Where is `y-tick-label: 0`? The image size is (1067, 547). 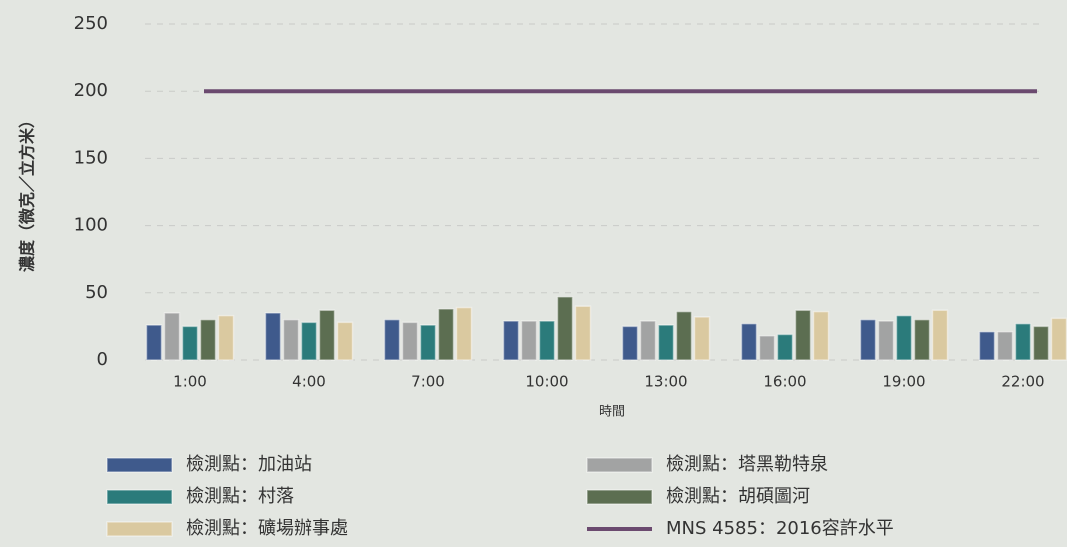 y-tick-label: 0 is located at coordinates (102, 359).